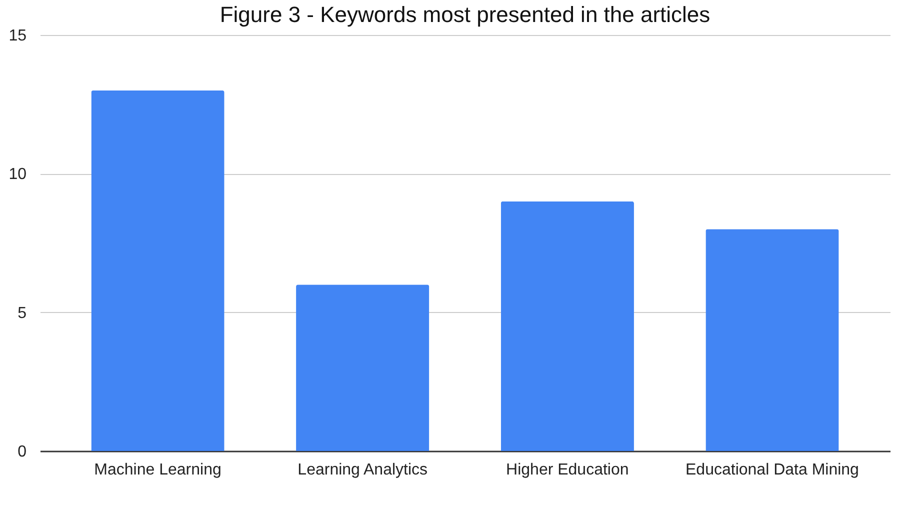  I want to click on x-tick-label: Higher Education, so click(567, 470).